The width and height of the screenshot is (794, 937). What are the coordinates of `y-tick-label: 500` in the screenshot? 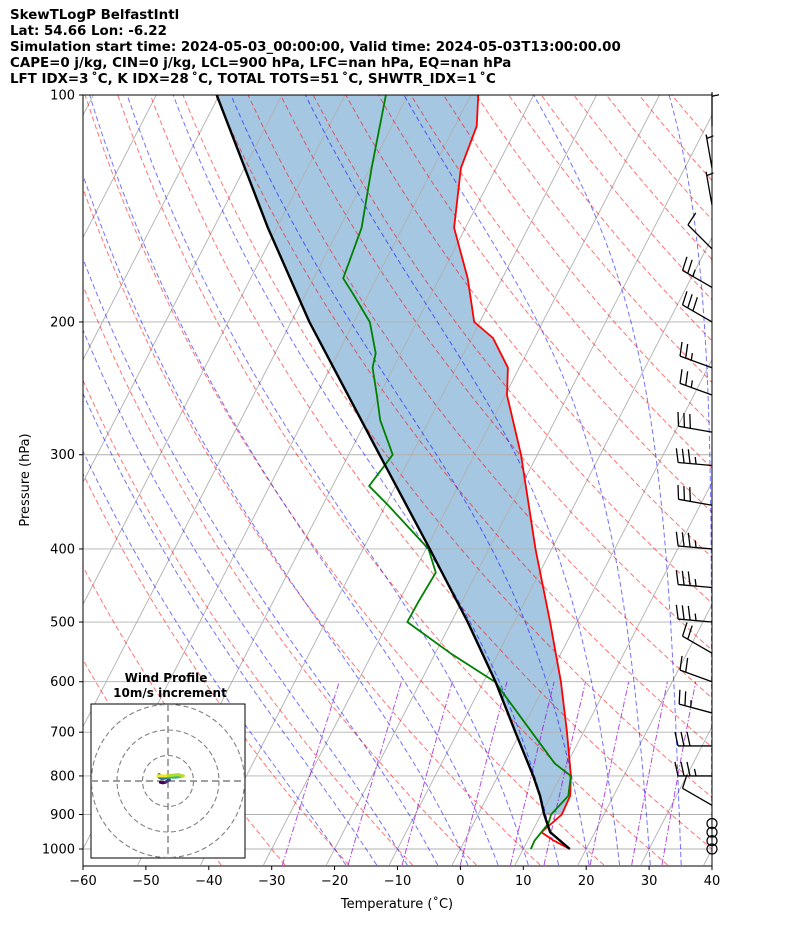 It's located at (62, 623).